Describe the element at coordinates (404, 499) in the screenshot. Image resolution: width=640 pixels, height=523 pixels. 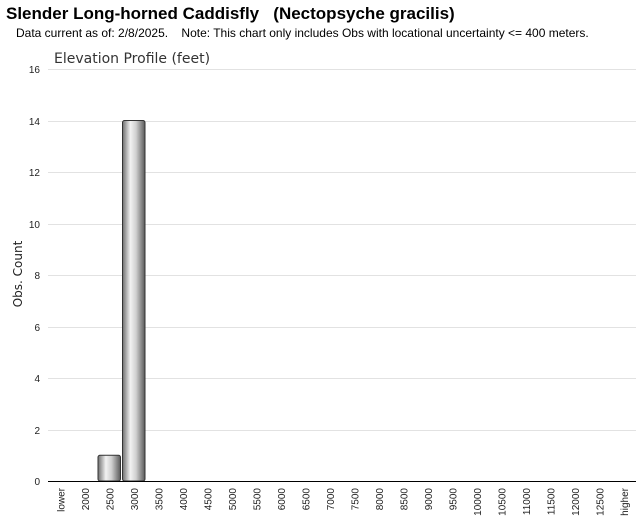
I see `x-tick-label: 8500` at that location.